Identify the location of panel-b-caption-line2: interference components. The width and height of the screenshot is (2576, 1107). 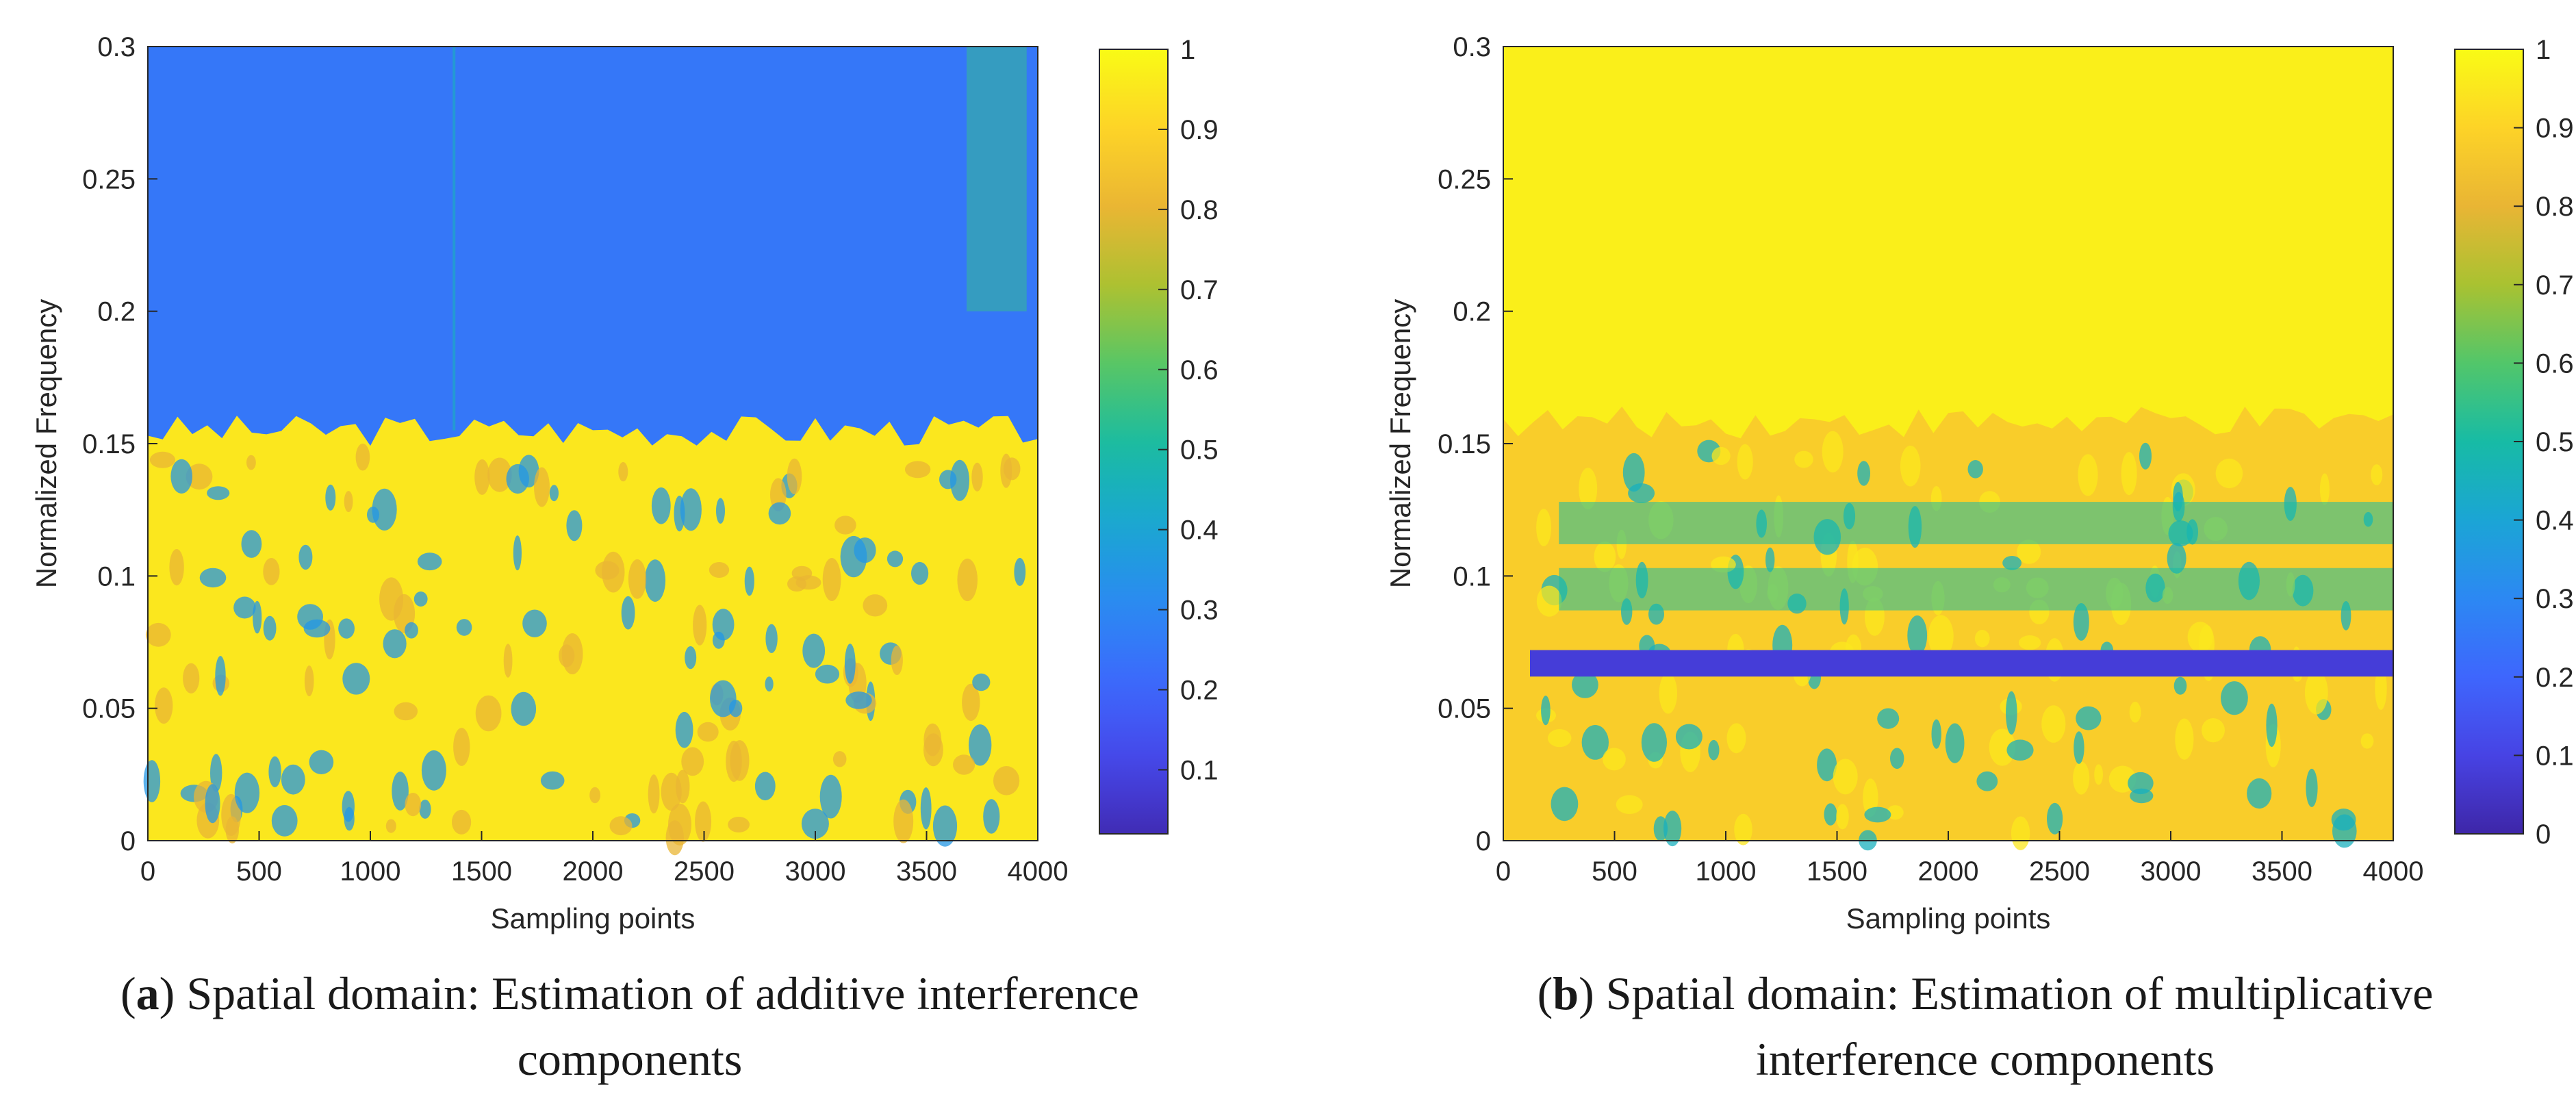
(1985, 1059).